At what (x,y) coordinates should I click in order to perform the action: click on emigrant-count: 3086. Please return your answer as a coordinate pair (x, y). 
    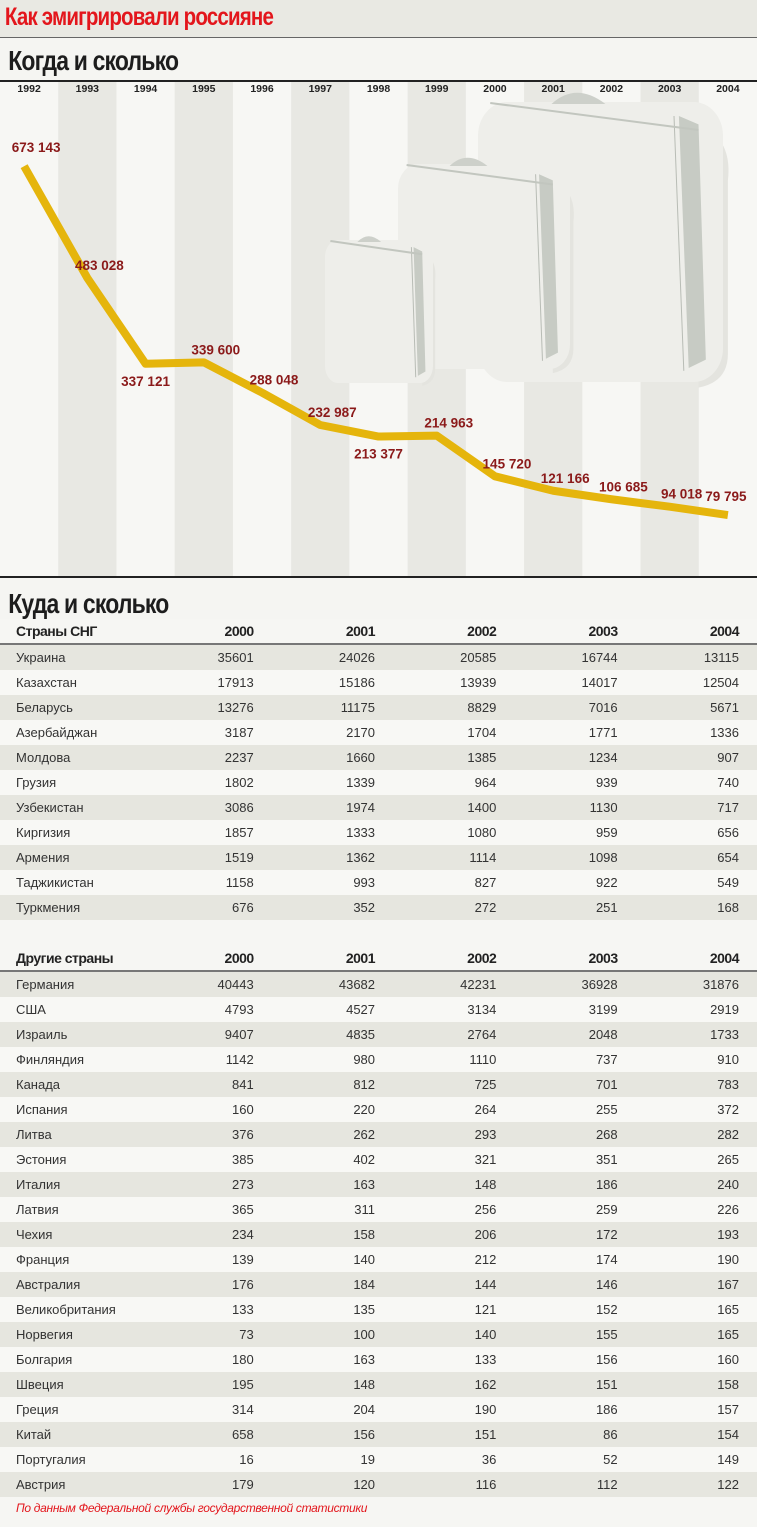
    Looking at the image, I should click on (239, 807).